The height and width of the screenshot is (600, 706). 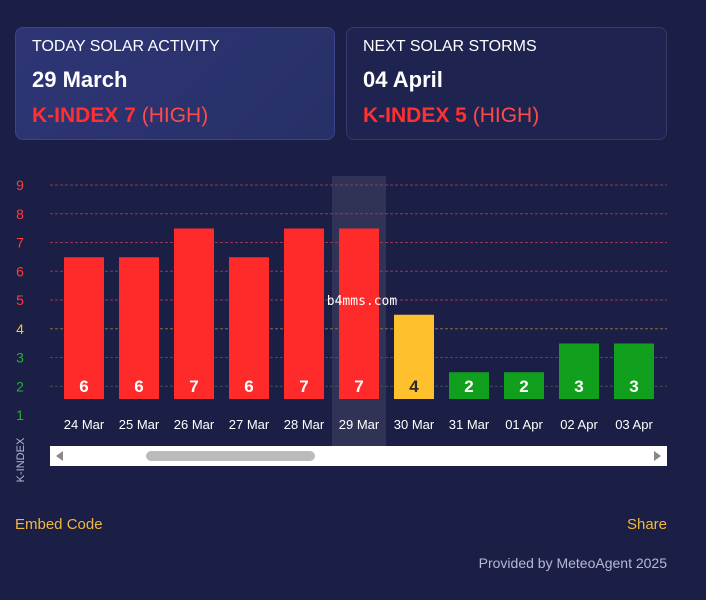 What do you see at coordinates (59, 456) in the screenshot?
I see `scroll-left-icon` at bounding box center [59, 456].